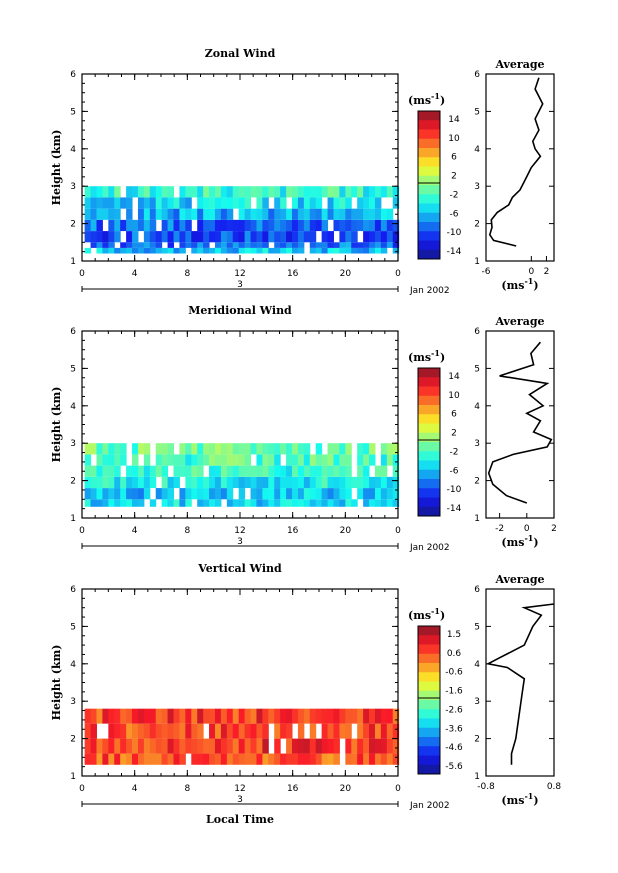 The height and width of the screenshot is (873, 618). What do you see at coordinates (239, 274) in the screenshot?
I see `x-tick-label: 12` at bounding box center [239, 274].